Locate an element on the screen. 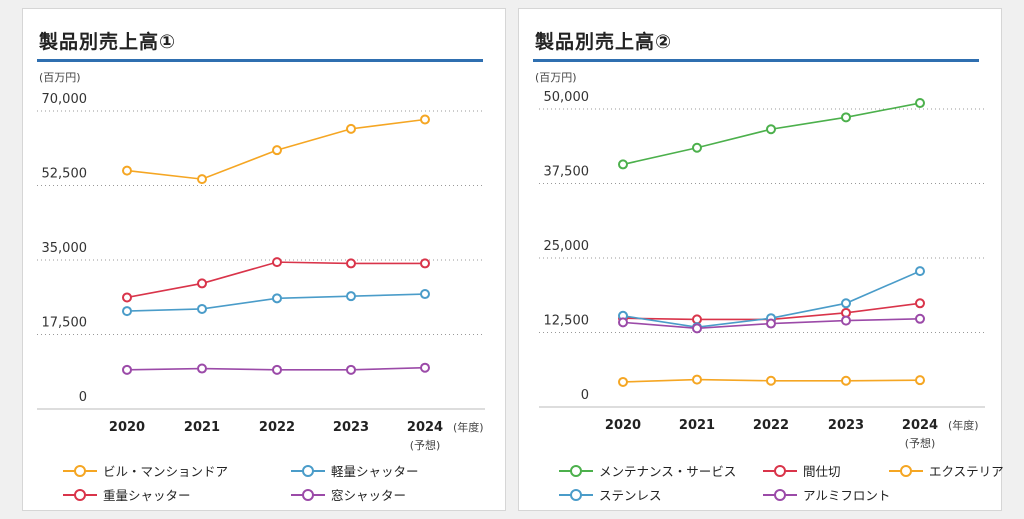 This screenshot has width=1024, height=519. y-tick-label: 25,000 is located at coordinates (567, 246).